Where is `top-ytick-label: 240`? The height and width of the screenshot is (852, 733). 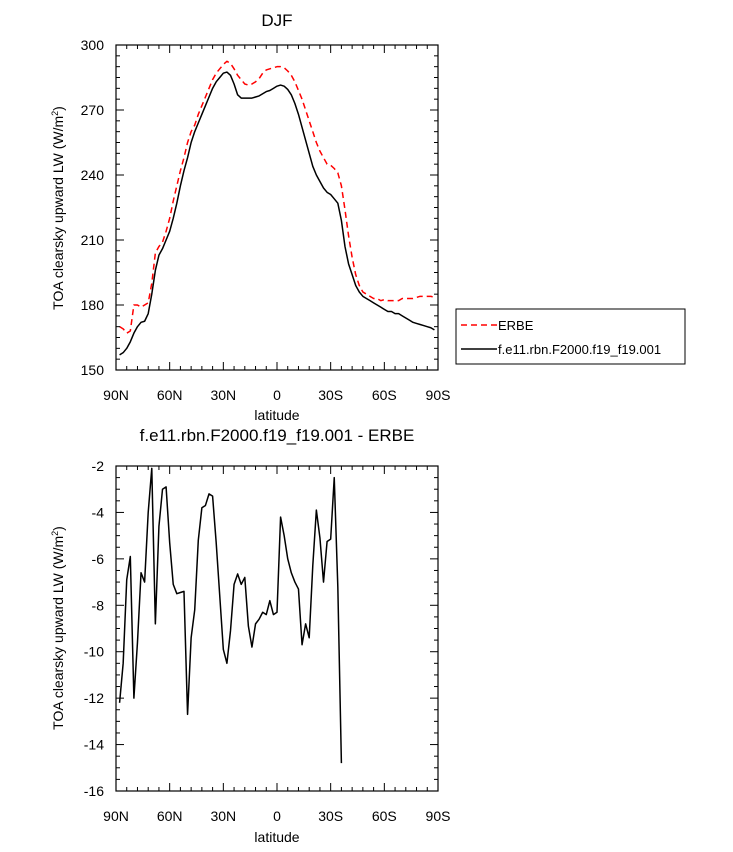
top-ytick-label: 240 is located at coordinates (93, 175).